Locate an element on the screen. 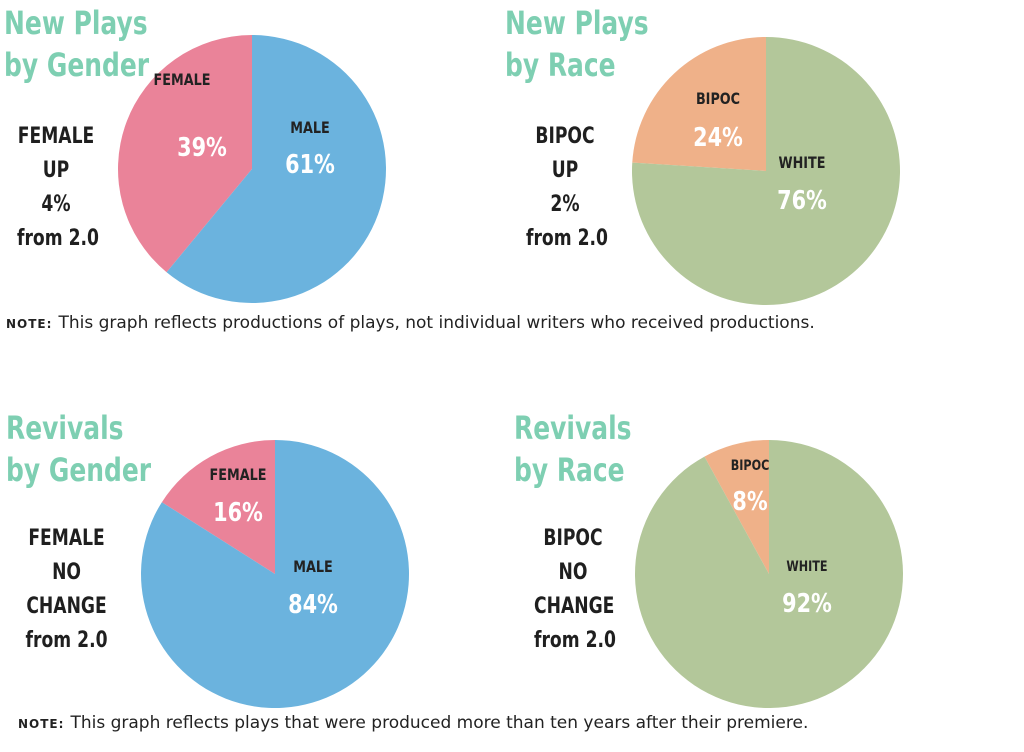 Image resolution: width=1024 pixels, height=752 pixels. pie-chart-revivals-race: BIPOC 8% WHITE 92% is located at coordinates (769, 574).